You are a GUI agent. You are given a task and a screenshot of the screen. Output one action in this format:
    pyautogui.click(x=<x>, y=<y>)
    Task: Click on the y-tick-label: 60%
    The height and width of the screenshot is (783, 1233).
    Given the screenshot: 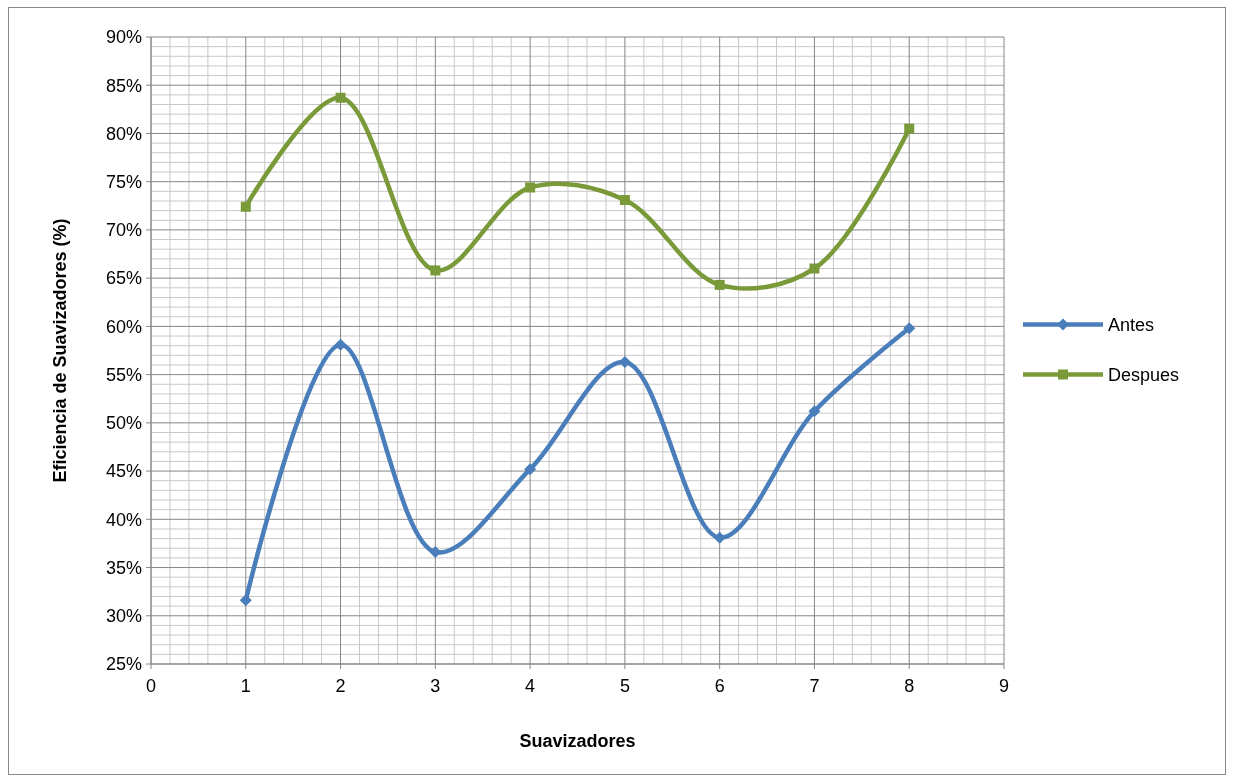 What is the action you would take?
    pyautogui.click(x=123, y=326)
    